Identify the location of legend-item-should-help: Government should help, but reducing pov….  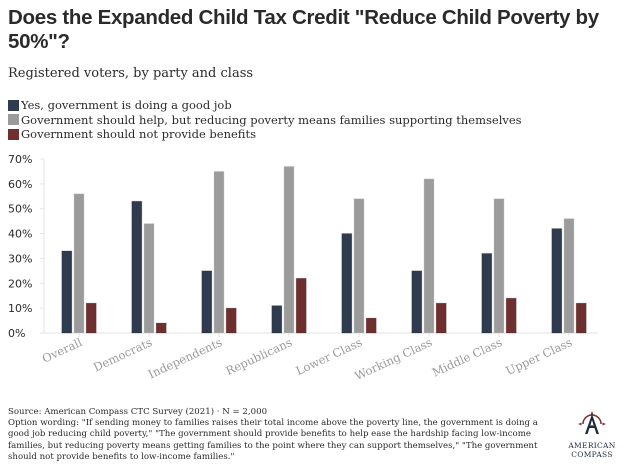
(265, 120).